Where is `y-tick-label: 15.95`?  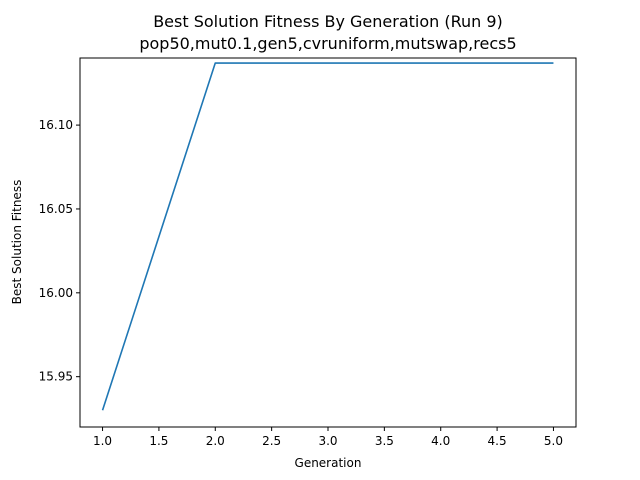
y-tick-label: 15.95 is located at coordinates (56, 377).